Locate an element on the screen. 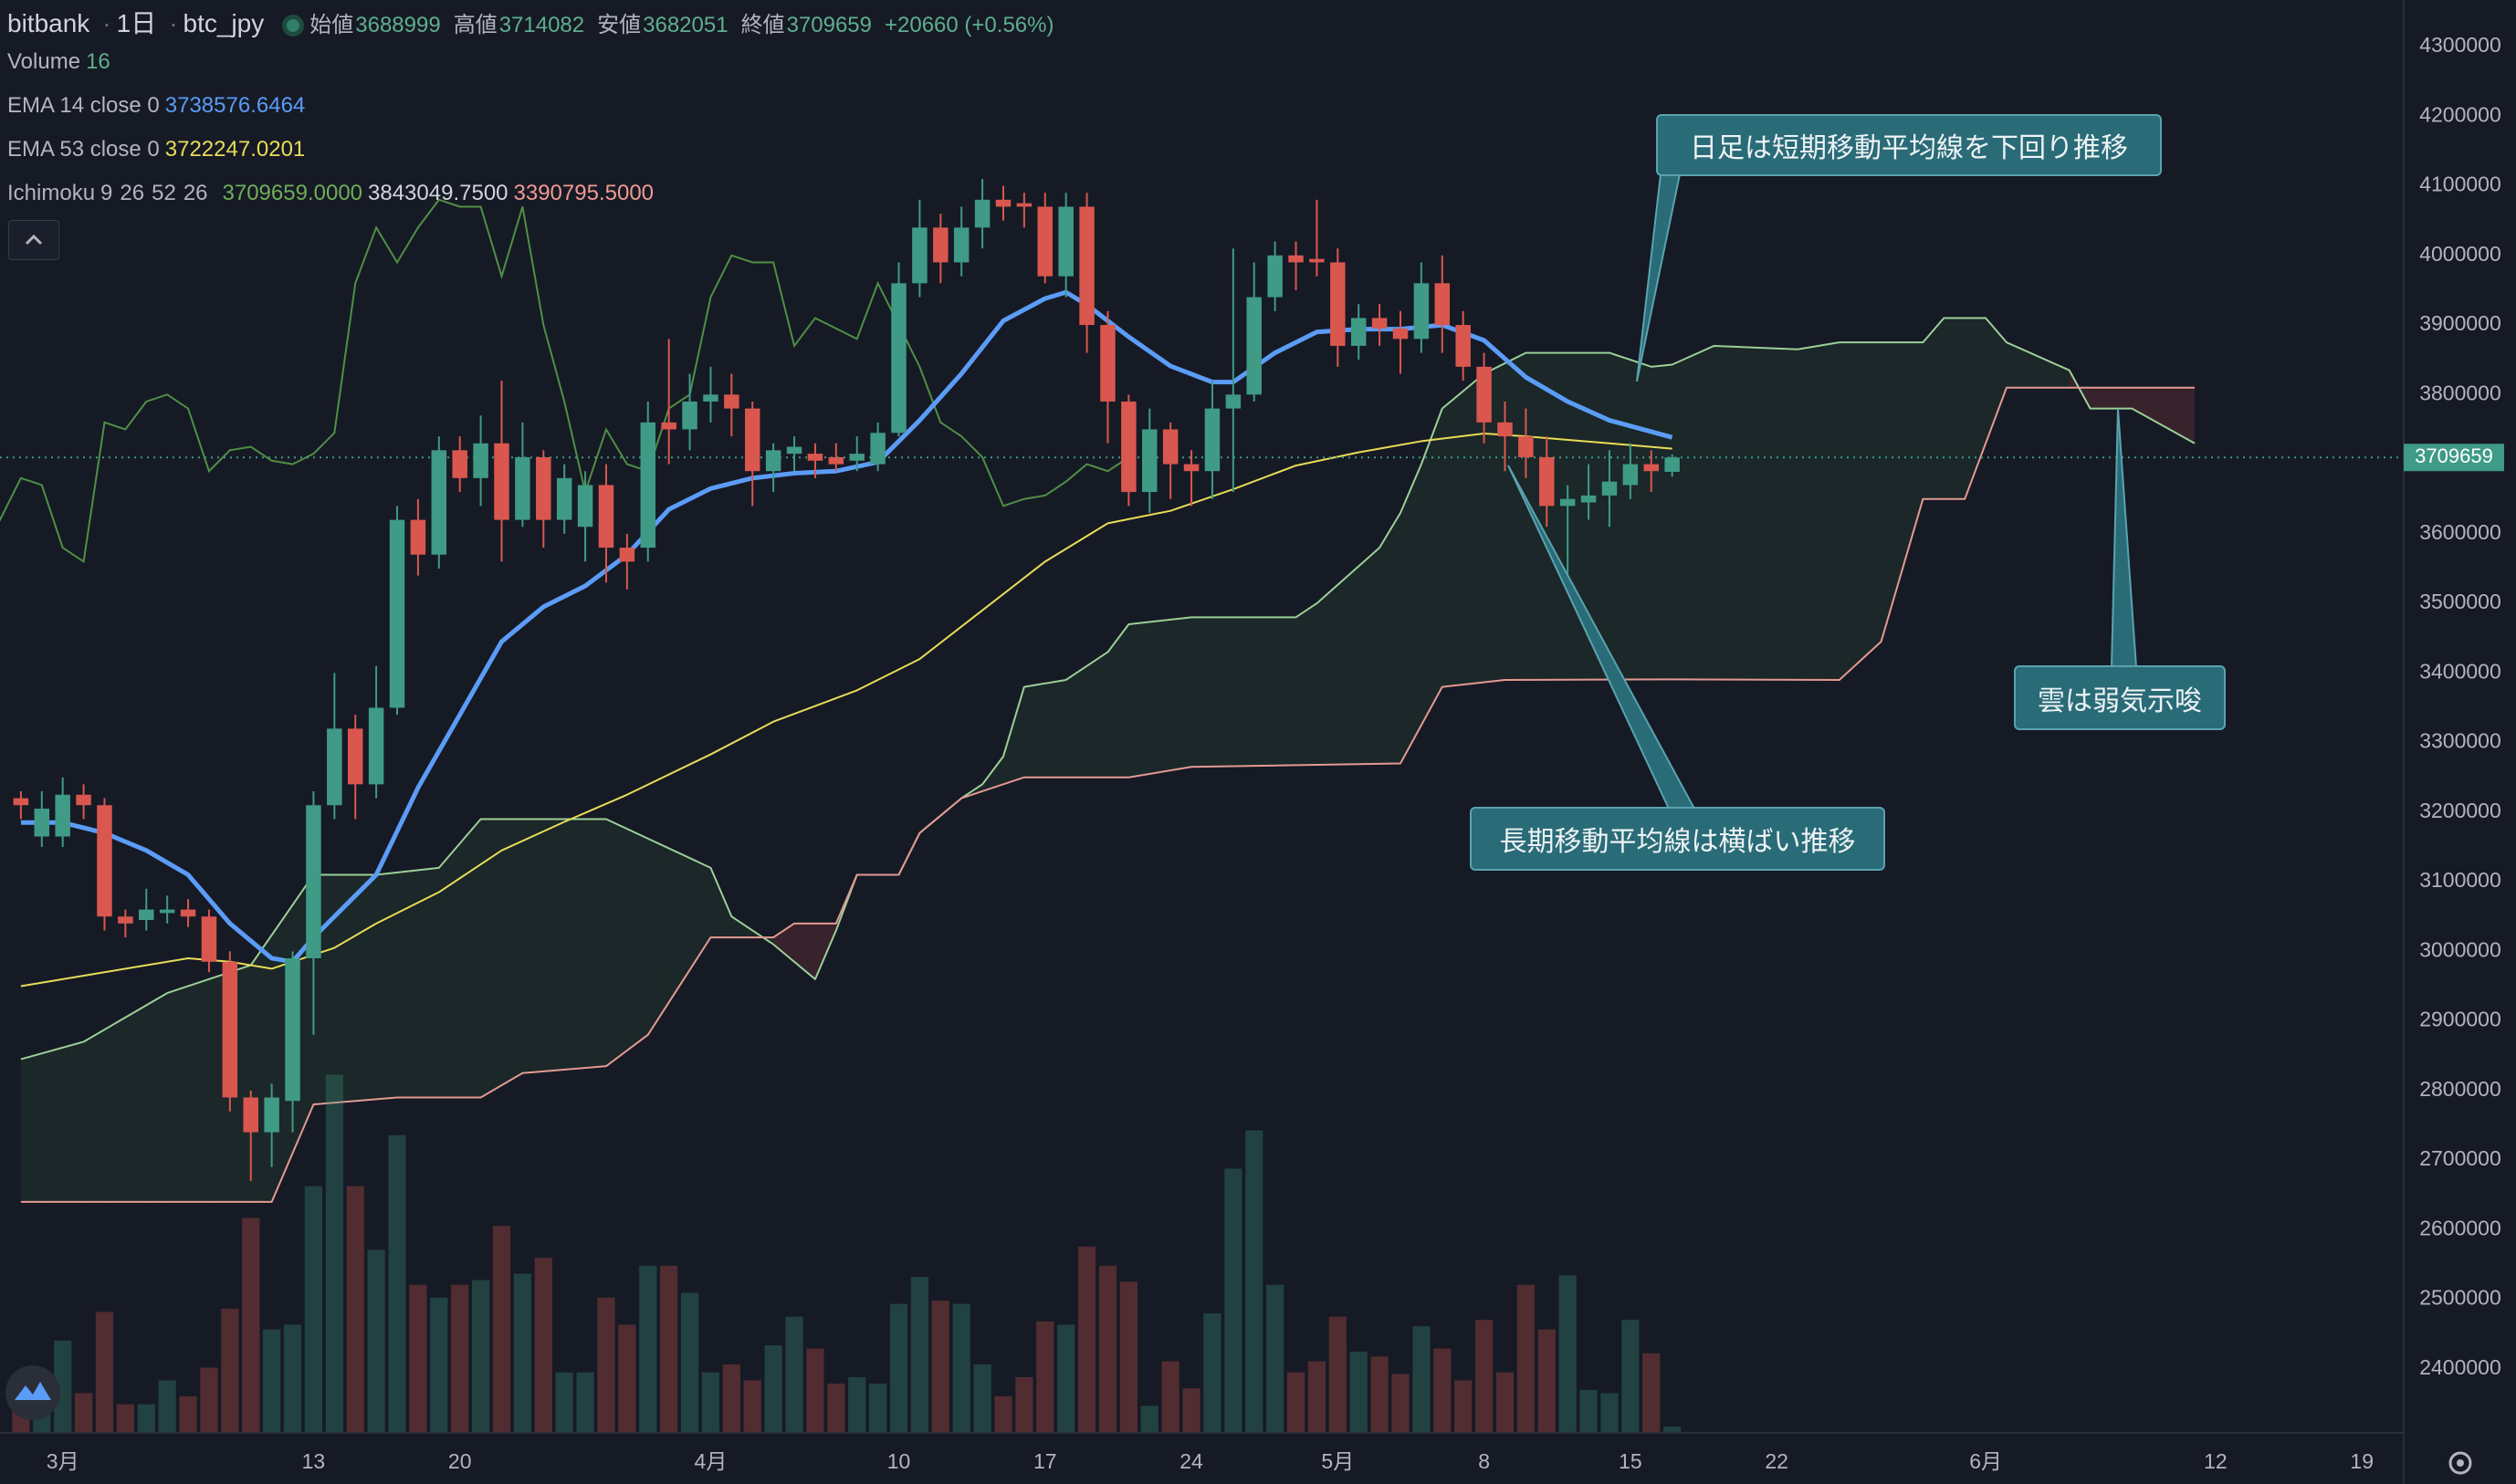 This screenshot has width=2516, height=1484. y-tick-label: 4100000 is located at coordinates (2460, 184).